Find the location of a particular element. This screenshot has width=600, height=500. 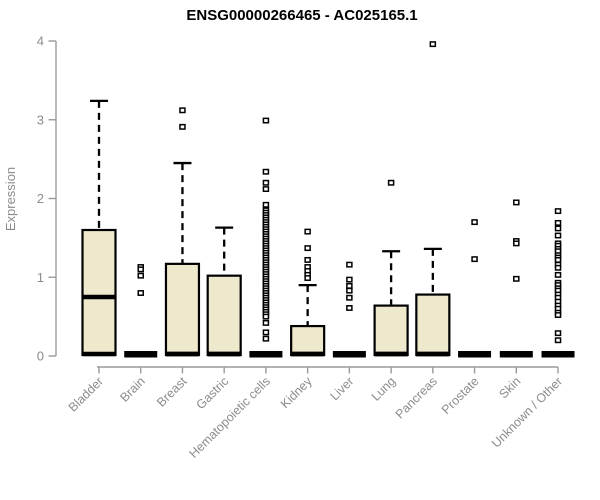

box-lung is located at coordinates (391, 330).